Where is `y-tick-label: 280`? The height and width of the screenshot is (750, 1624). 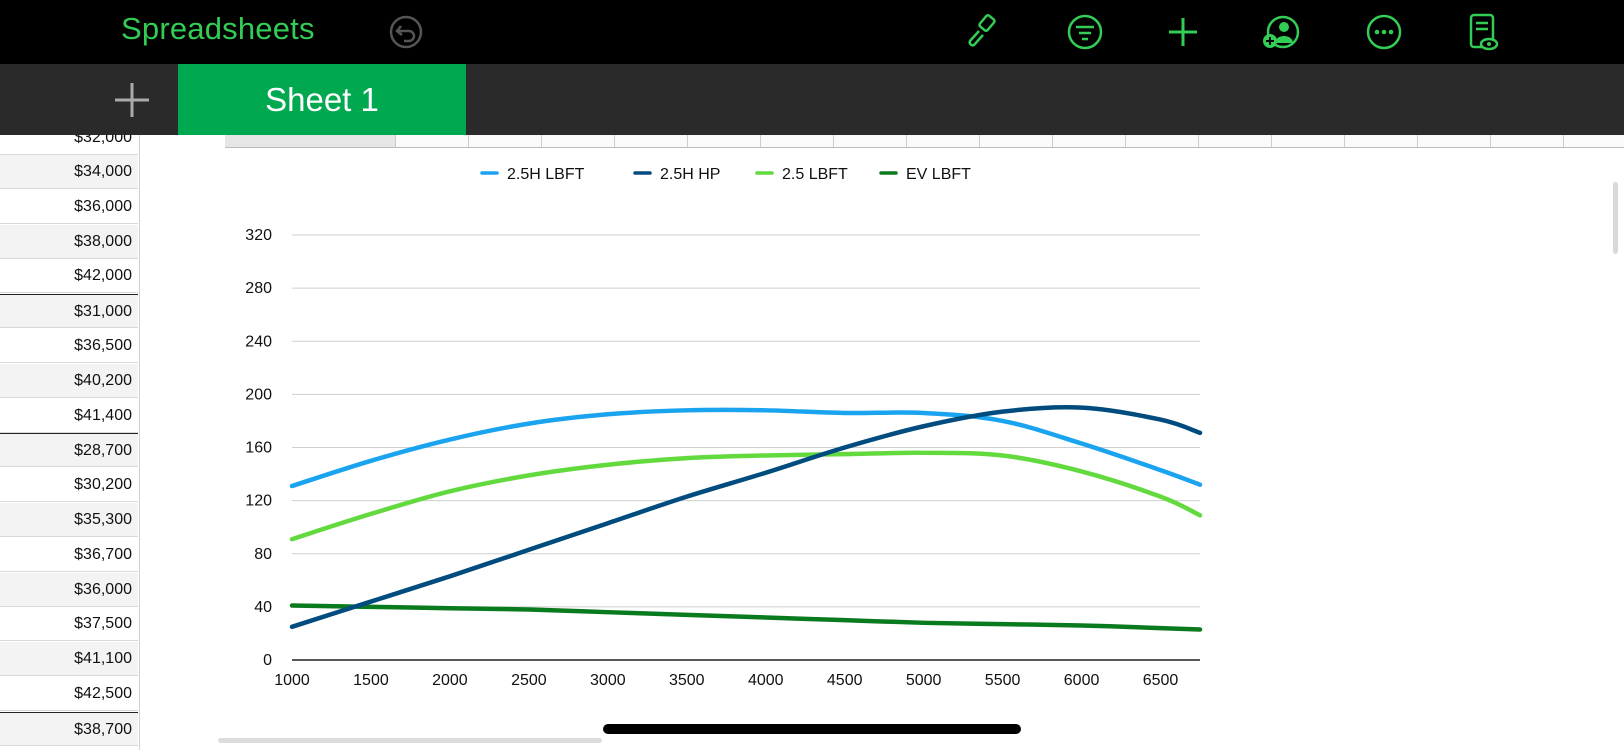
y-tick-label: 280 is located at coordinates (258, 288).